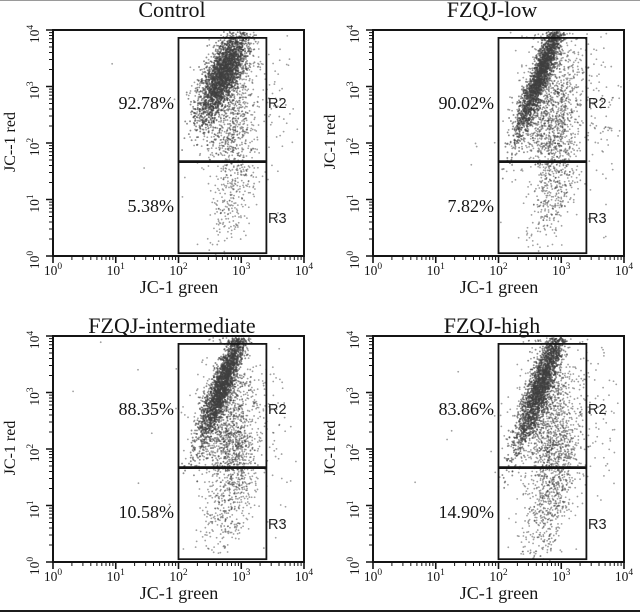 This screenshot has height=612, width=640. Describe the element at coordinates (492, 325) in the screenshot. I see `panel-title: FZQJ-high` at that location.